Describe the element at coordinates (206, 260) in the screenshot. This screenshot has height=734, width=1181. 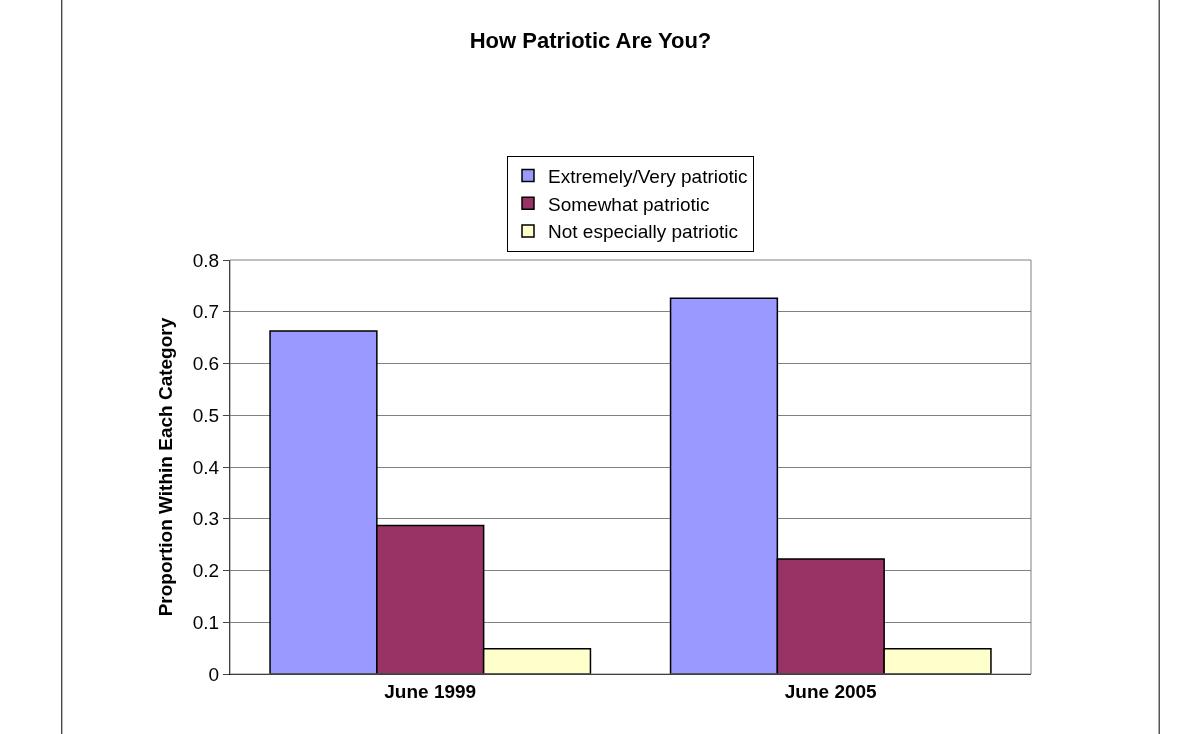
I see `y-tick-label: 0.8` at that location.